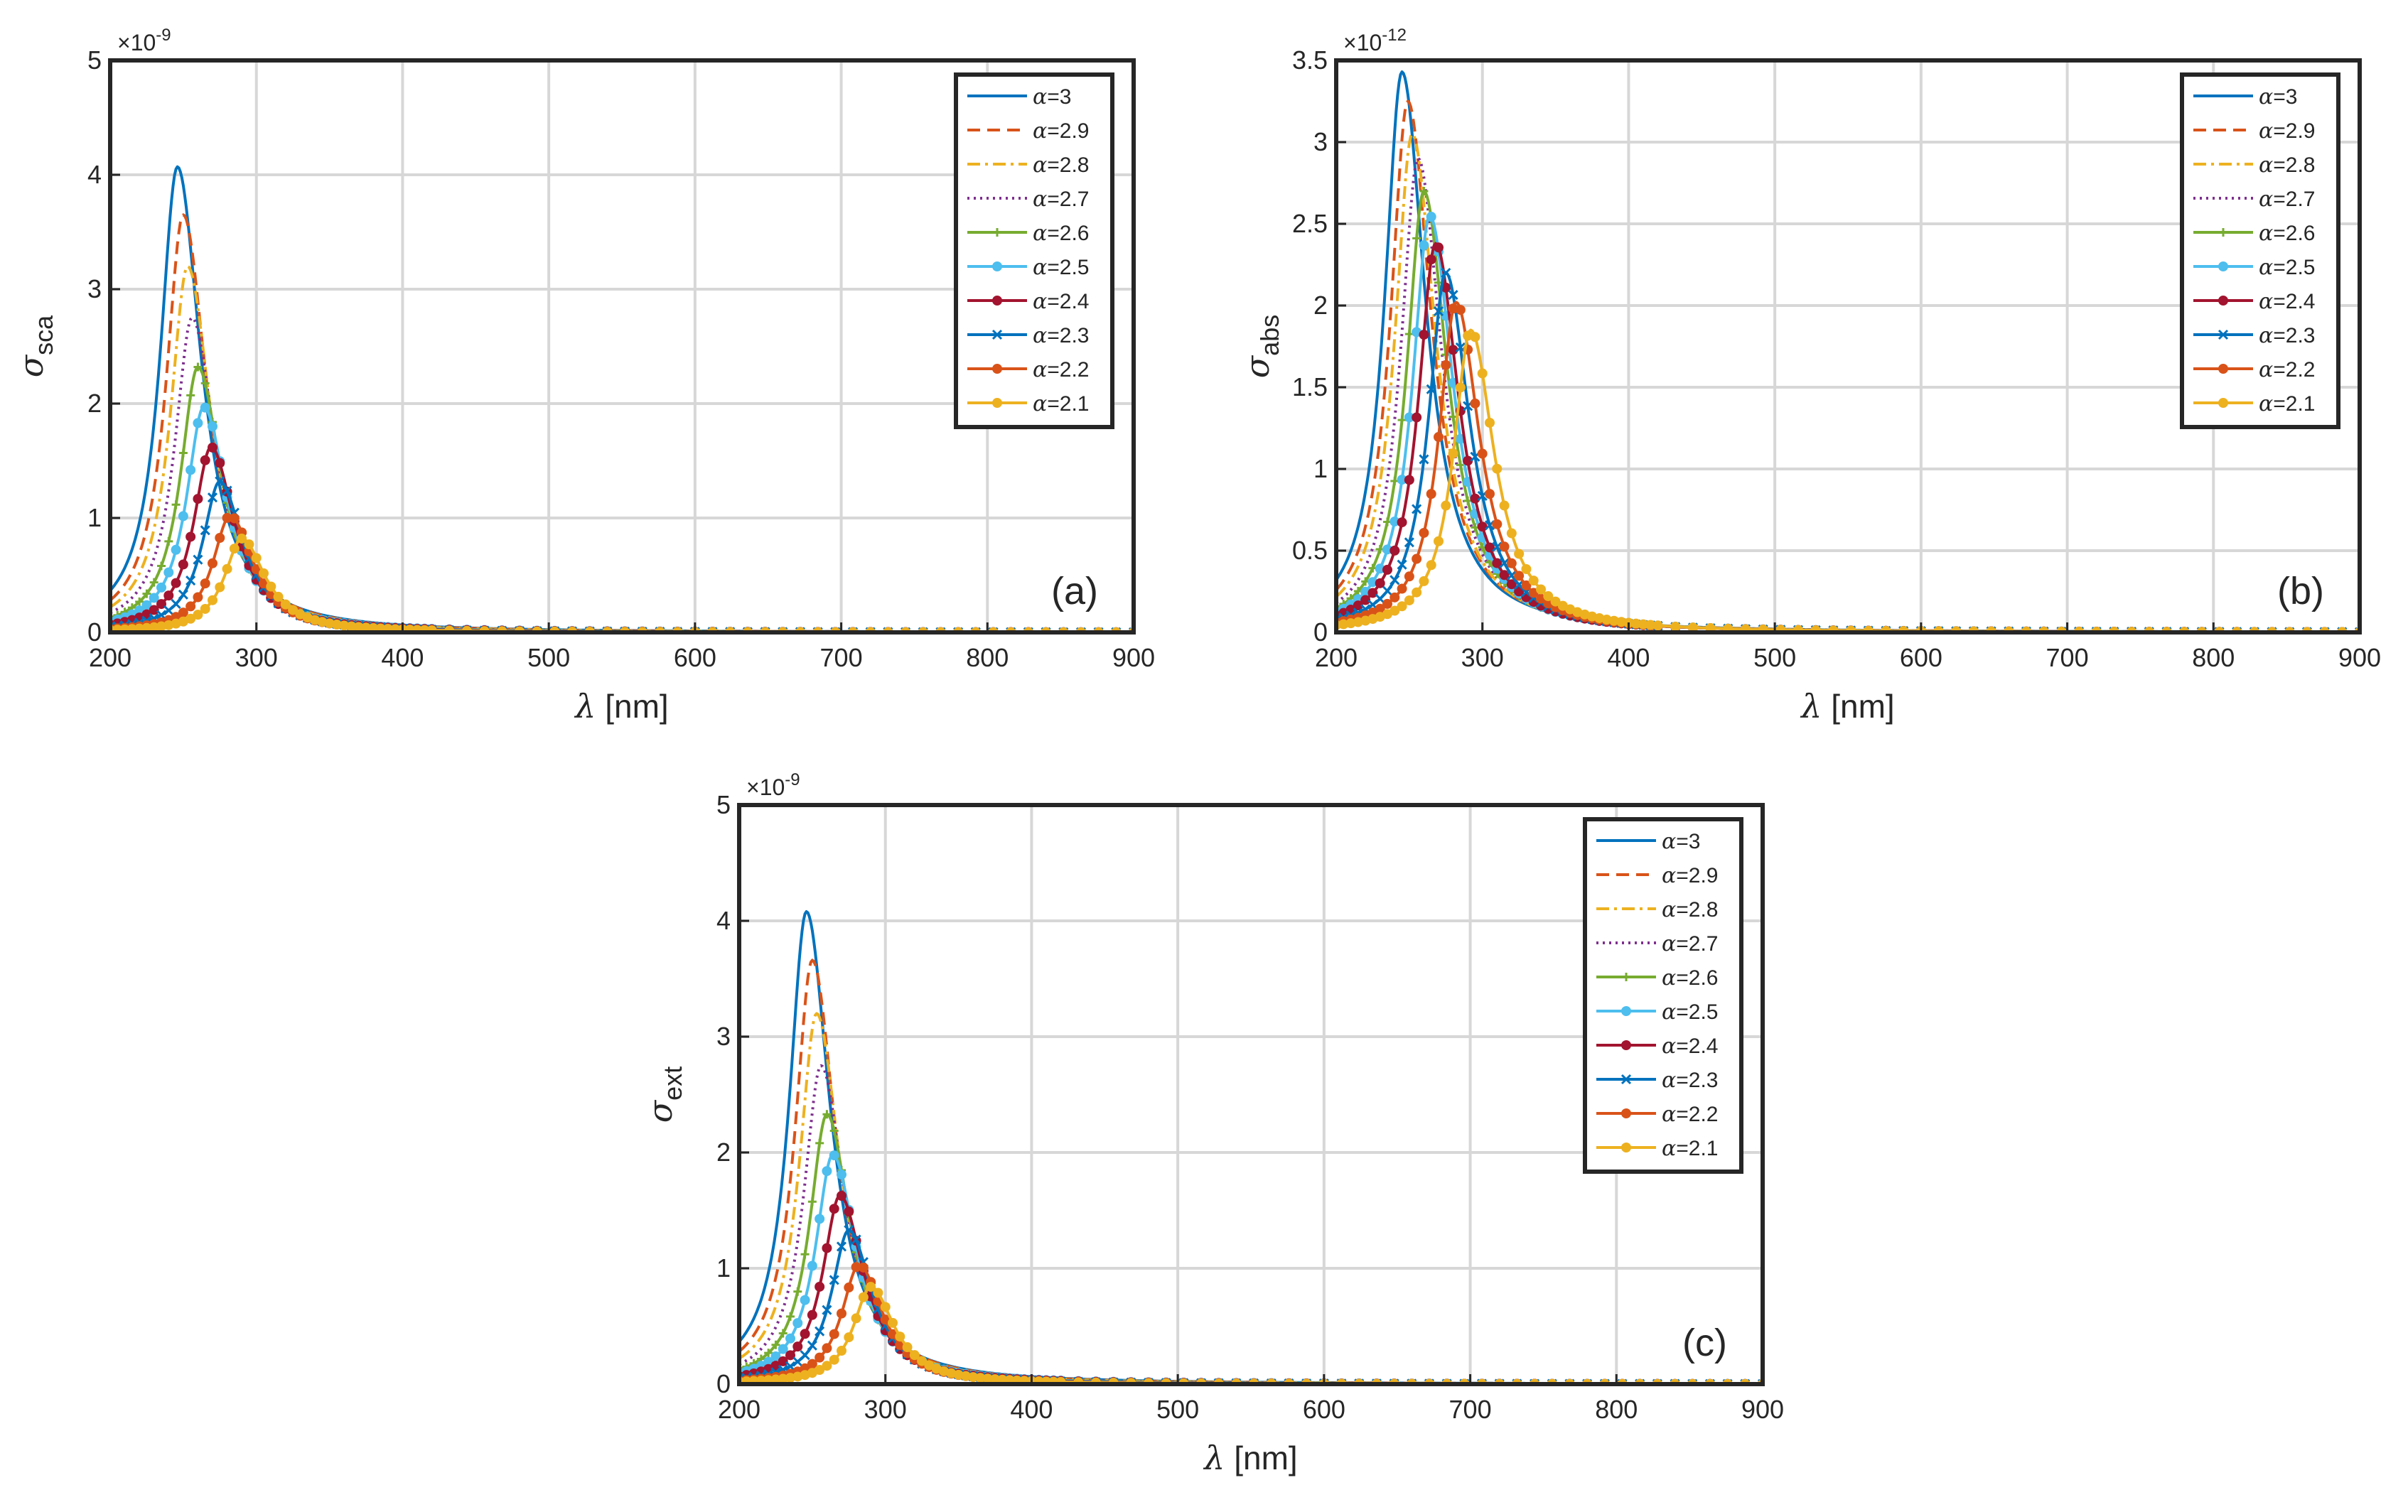 This screenshot has height=1512, width=2408. What do you see at coordinates (1616, 1409) in the screenshot?
I see `x-tick-label: 800` at bounding box center [1616, 1409].